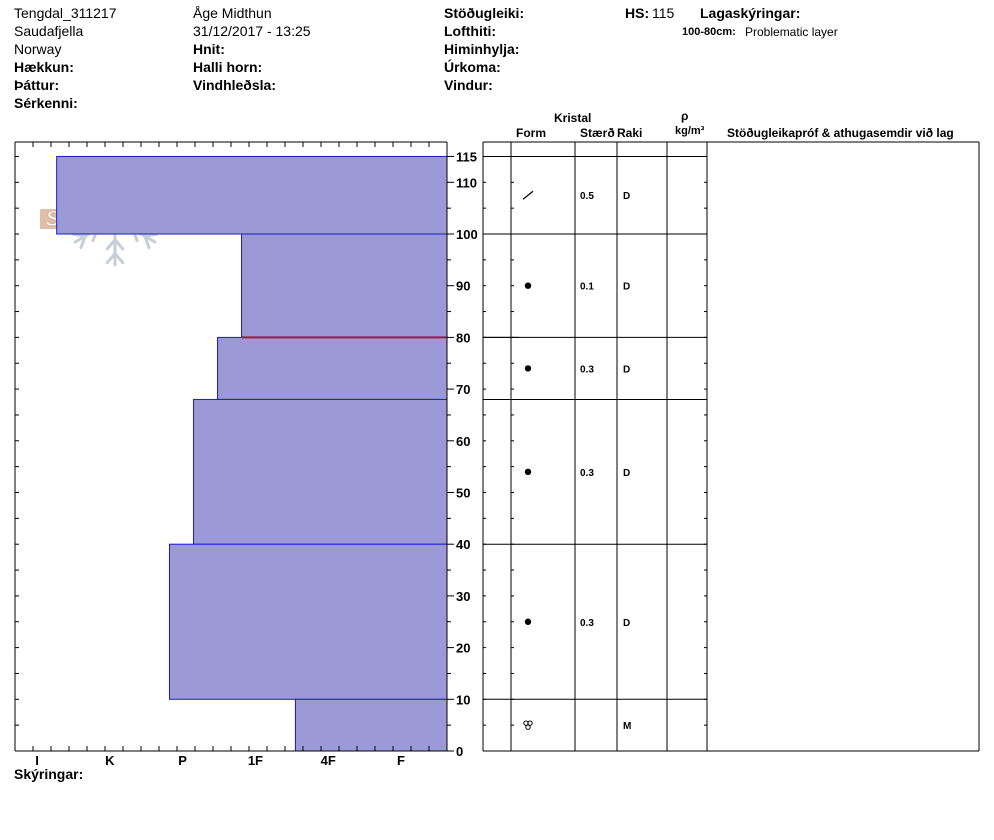 The width and height of the screenshot is (994, 840). I want to click on sky-label: Himinhylja:, so click(482, 49).